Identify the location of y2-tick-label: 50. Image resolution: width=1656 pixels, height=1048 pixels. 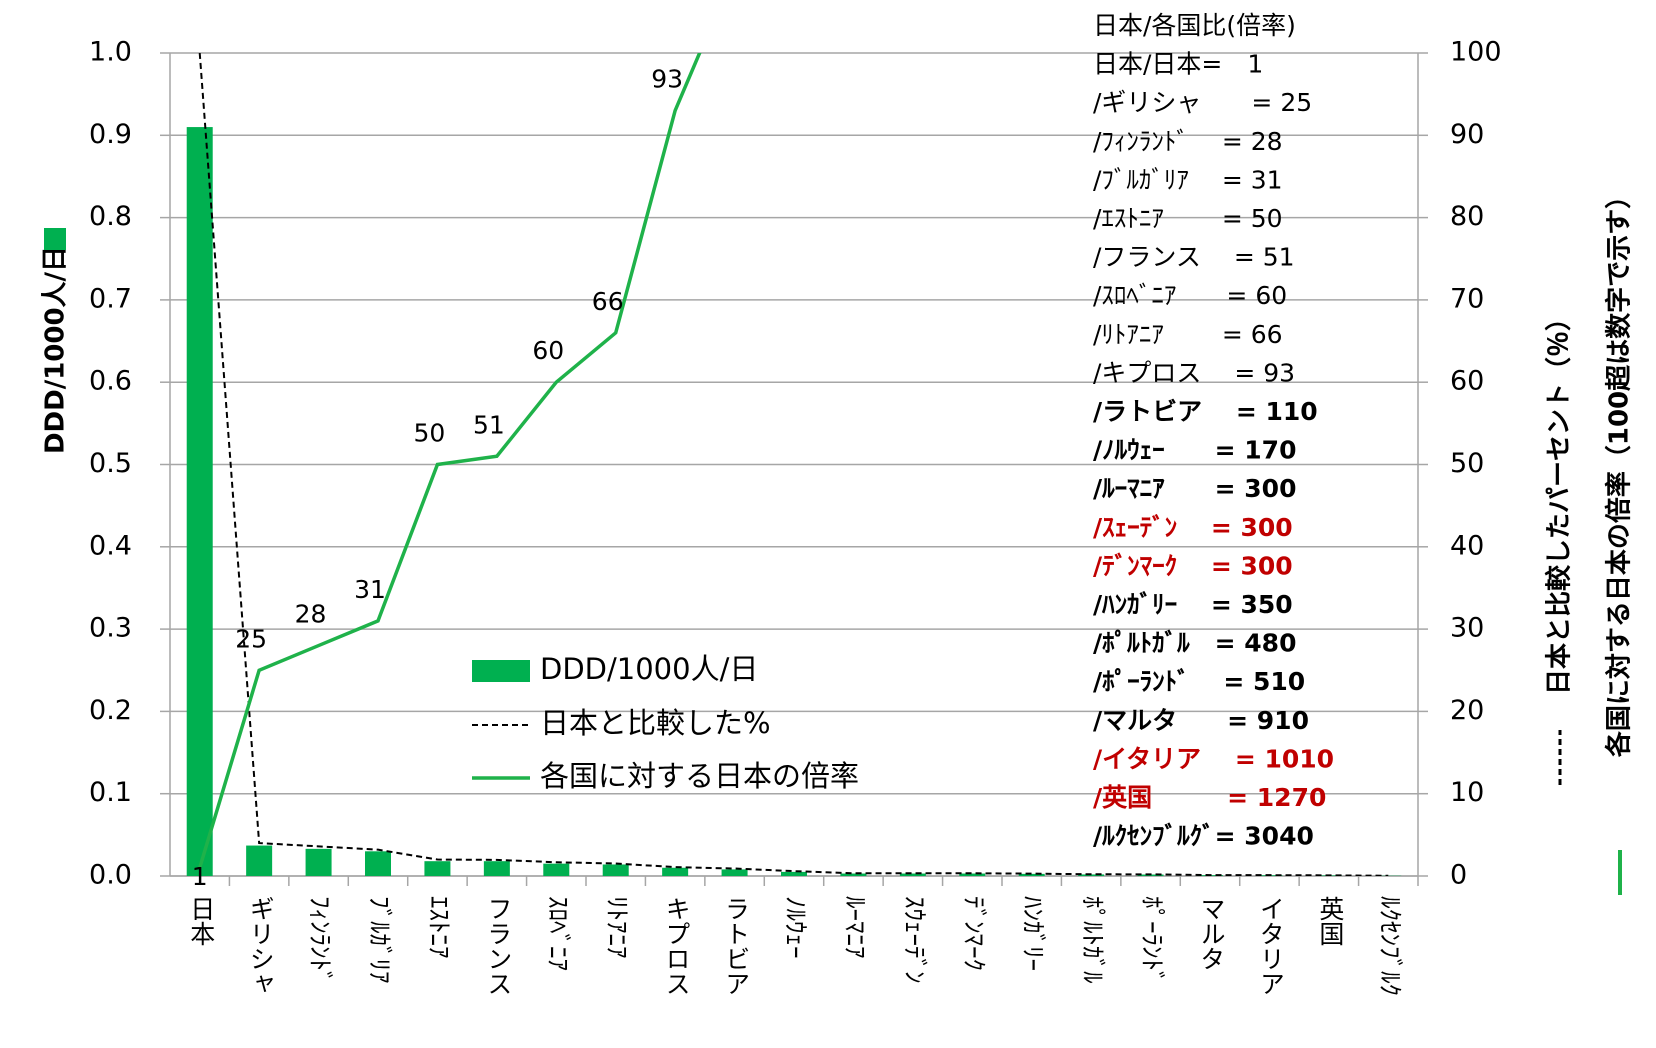
(1467, 463).